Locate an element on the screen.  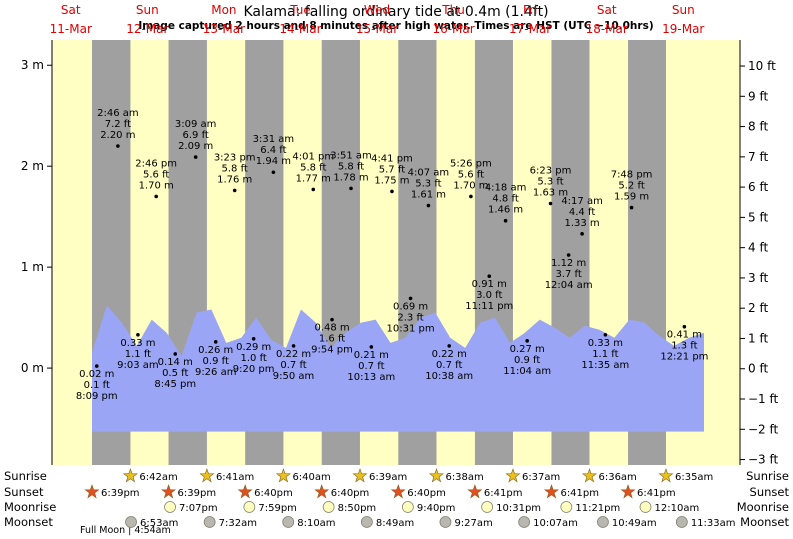
tide-label: 1.1 ft is located at coordinates (138, 354).